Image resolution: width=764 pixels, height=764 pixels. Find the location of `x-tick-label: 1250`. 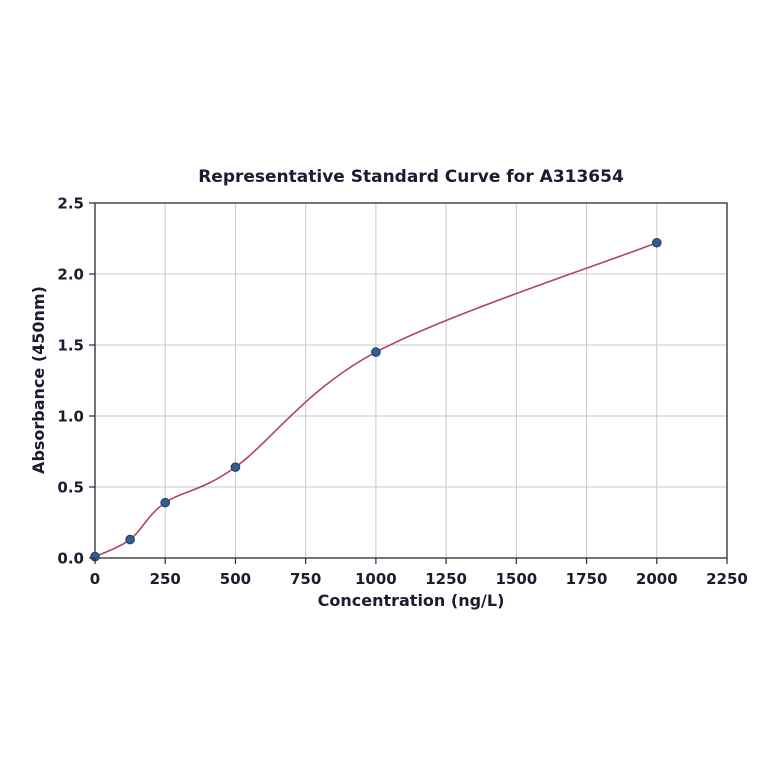

x-tick-label: 1250 is located at coordinates (446, 579).